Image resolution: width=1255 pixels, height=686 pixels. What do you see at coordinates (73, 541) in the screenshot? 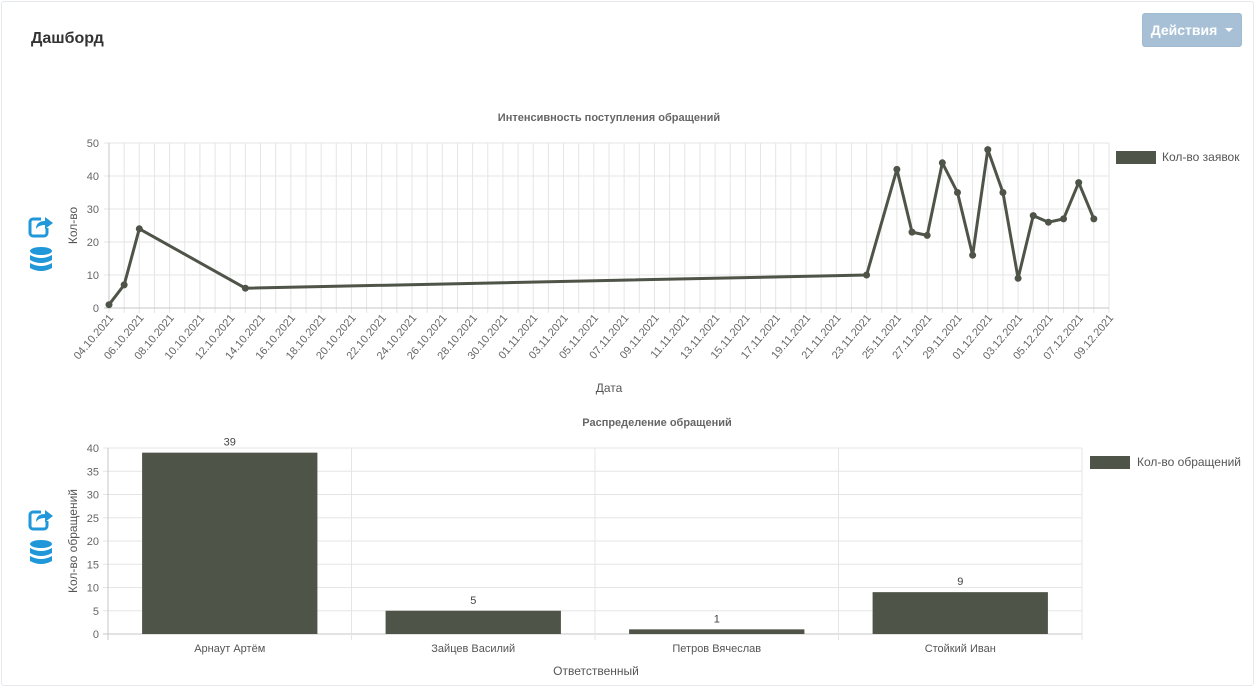
I see `bar-chart-ylabel: Кол-во обращений` at bounding box center [73, 541].